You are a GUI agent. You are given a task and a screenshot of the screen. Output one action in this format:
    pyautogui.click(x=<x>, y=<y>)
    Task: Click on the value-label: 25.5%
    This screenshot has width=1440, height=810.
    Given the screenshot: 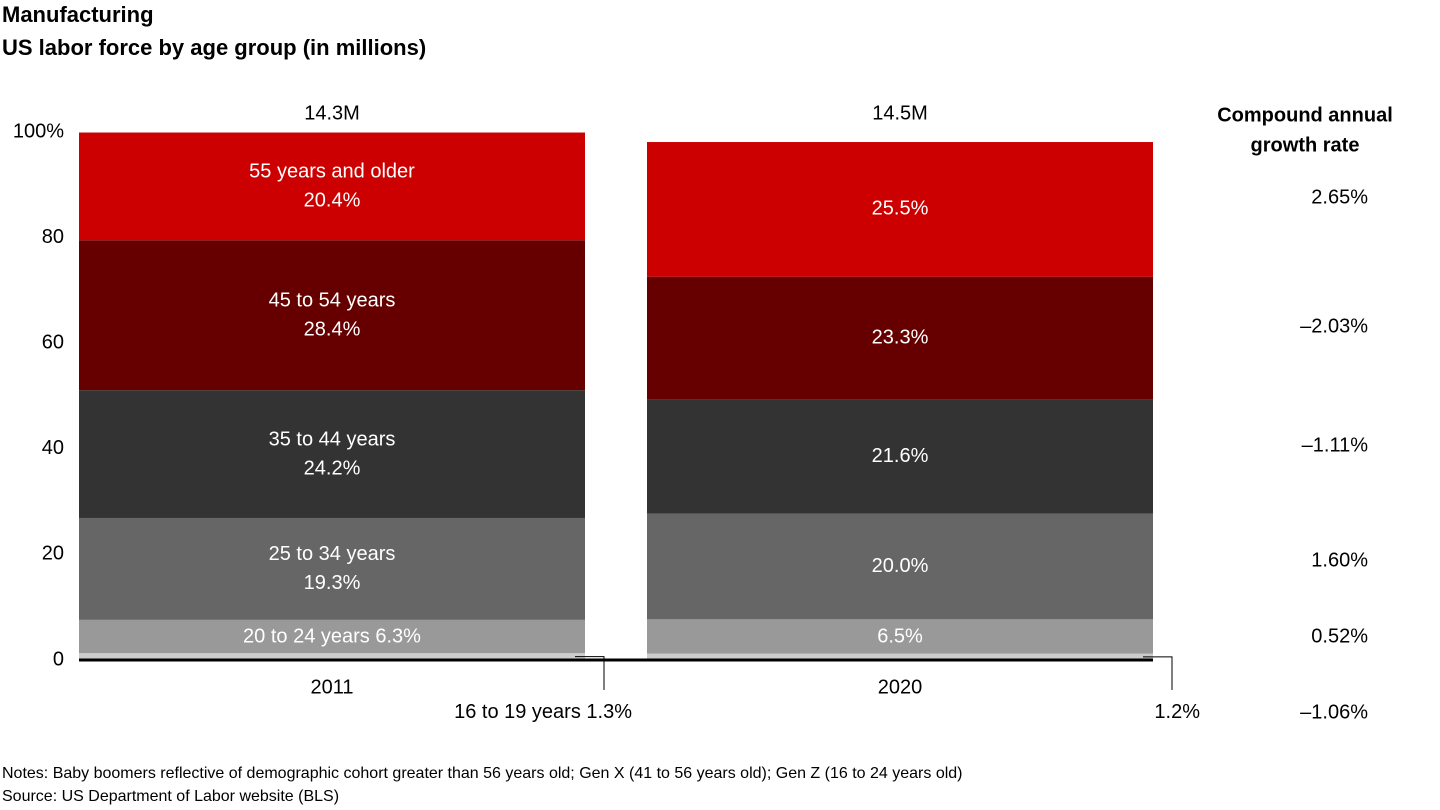 What is the action you would take?
    pyautogui.click(x=900, y=209)
    